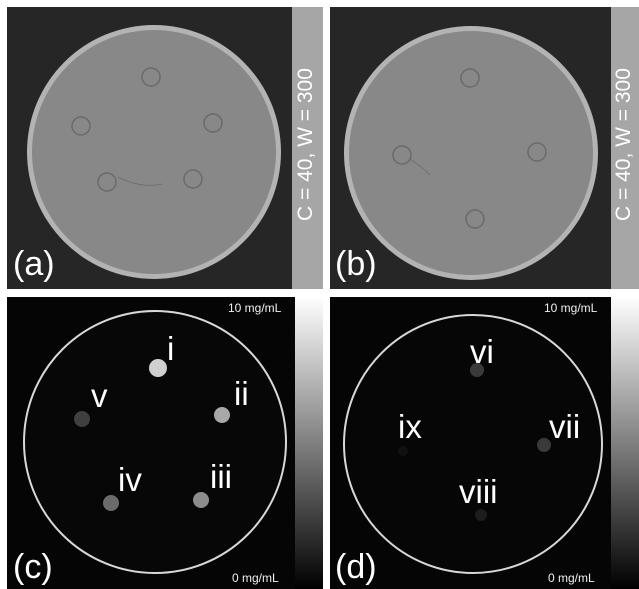 Image resolution: width=639 pixels, height=589 pixels. I want to click on window-setting-b: C = 40, W = 300, so click(623, 144).